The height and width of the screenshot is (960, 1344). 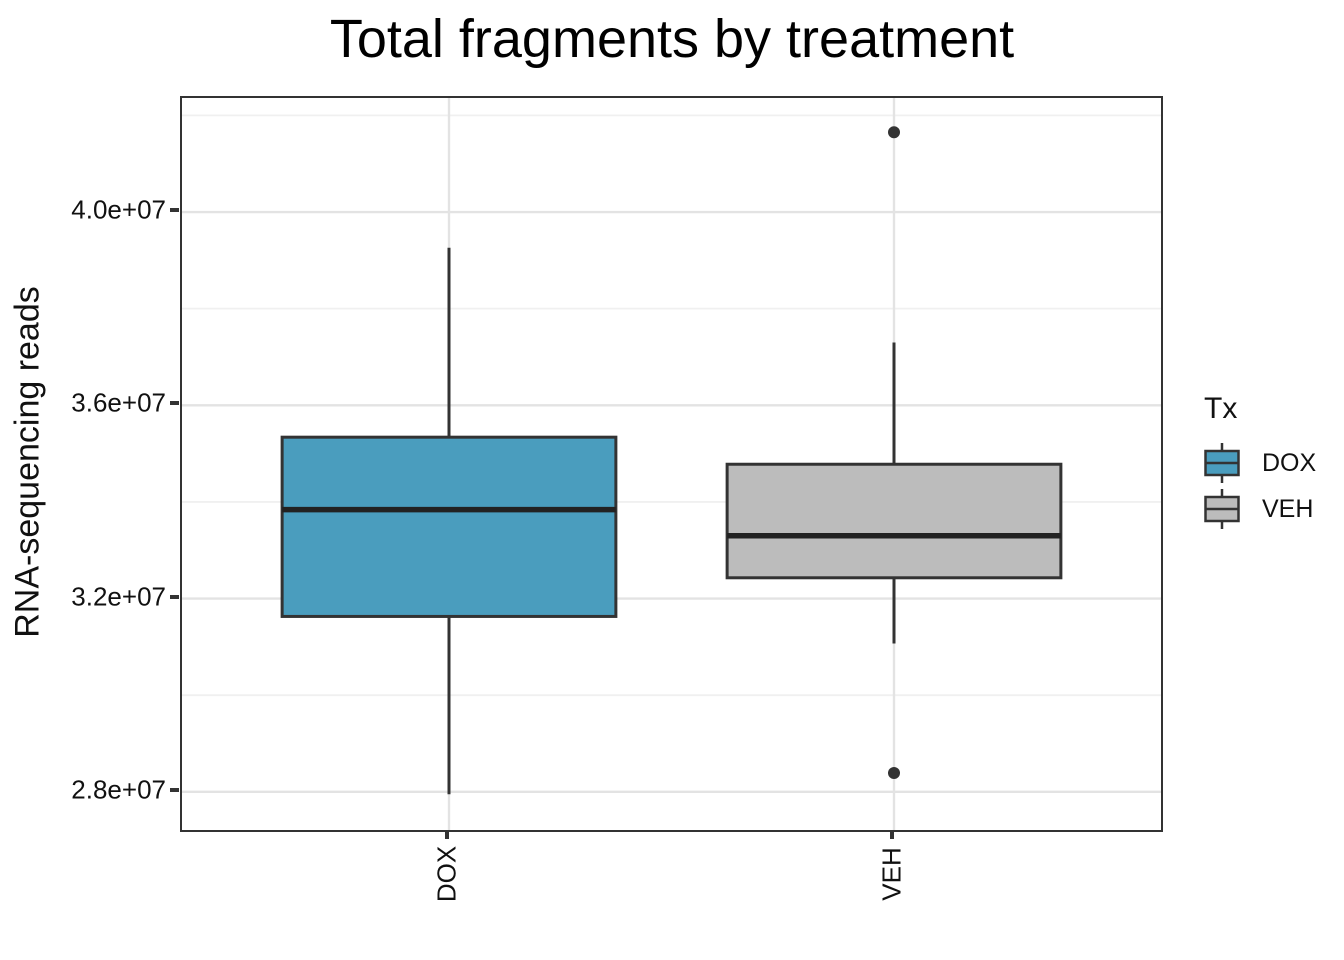 I want to click on y-tick-label: 3.6e+07, so click(x=118, y=402).